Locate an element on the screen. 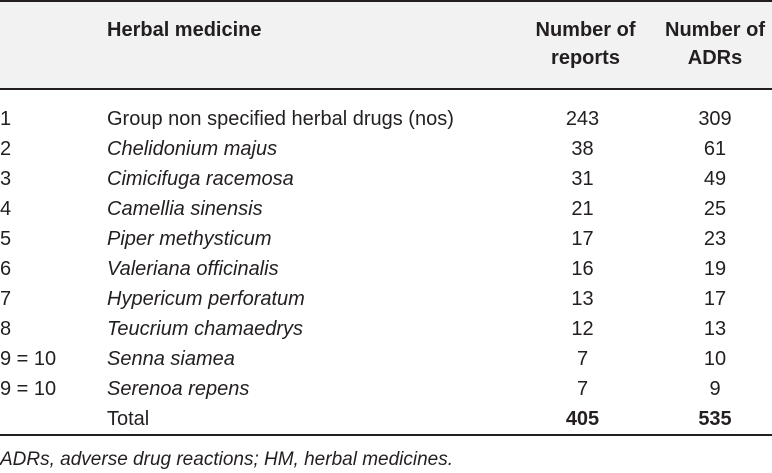 The image size is (772, 473). rank-cell: 3 is located at coordinates (6, 179).